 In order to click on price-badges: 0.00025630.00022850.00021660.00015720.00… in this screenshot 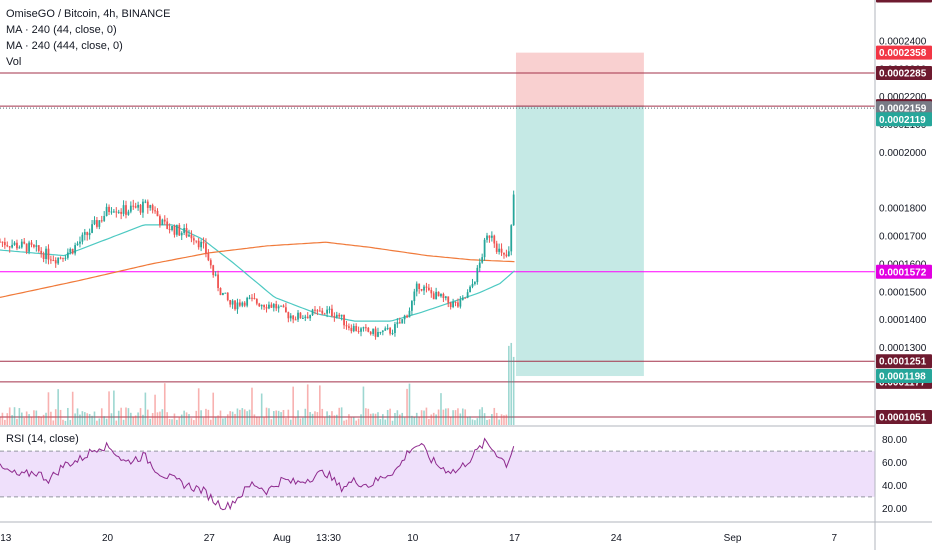, I will do `click(904, 212)`.